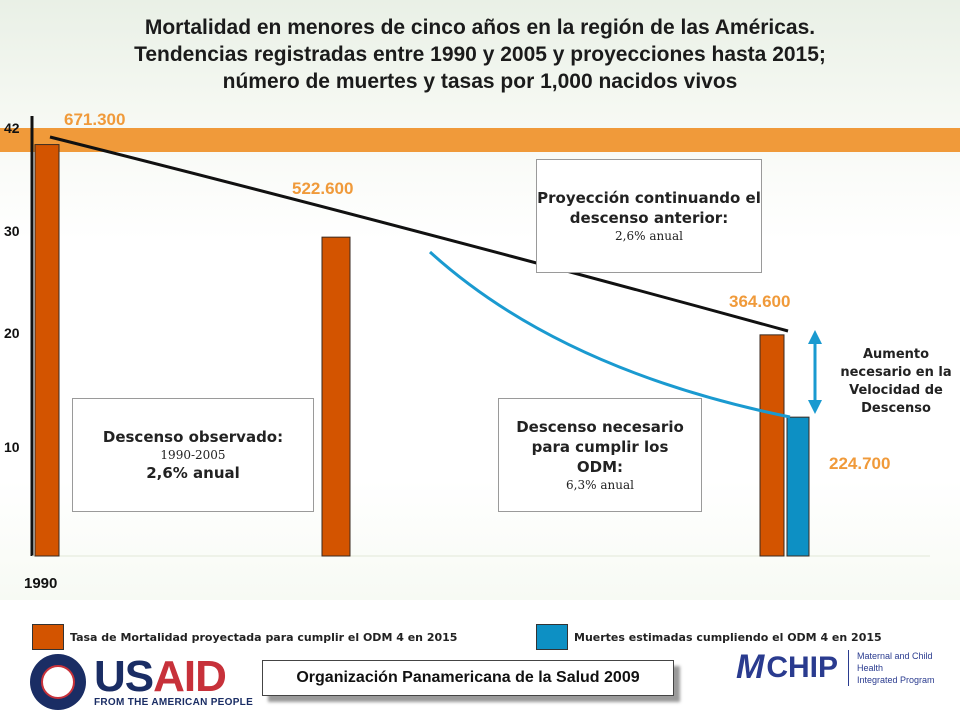 This screenshot has width=960, height=720. Describe the element at coordinates (815, 407) in the screenshot. I see `increase-arrow-down-icon` at that location.